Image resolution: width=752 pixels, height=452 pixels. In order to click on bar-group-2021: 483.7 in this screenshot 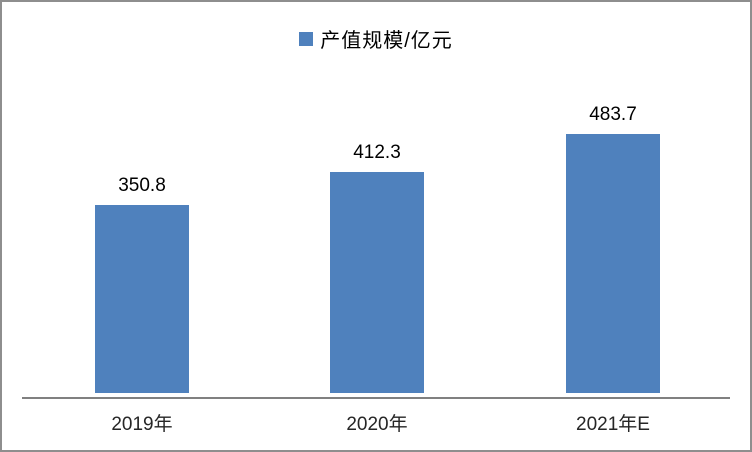, I will do `click(613, 248)`.